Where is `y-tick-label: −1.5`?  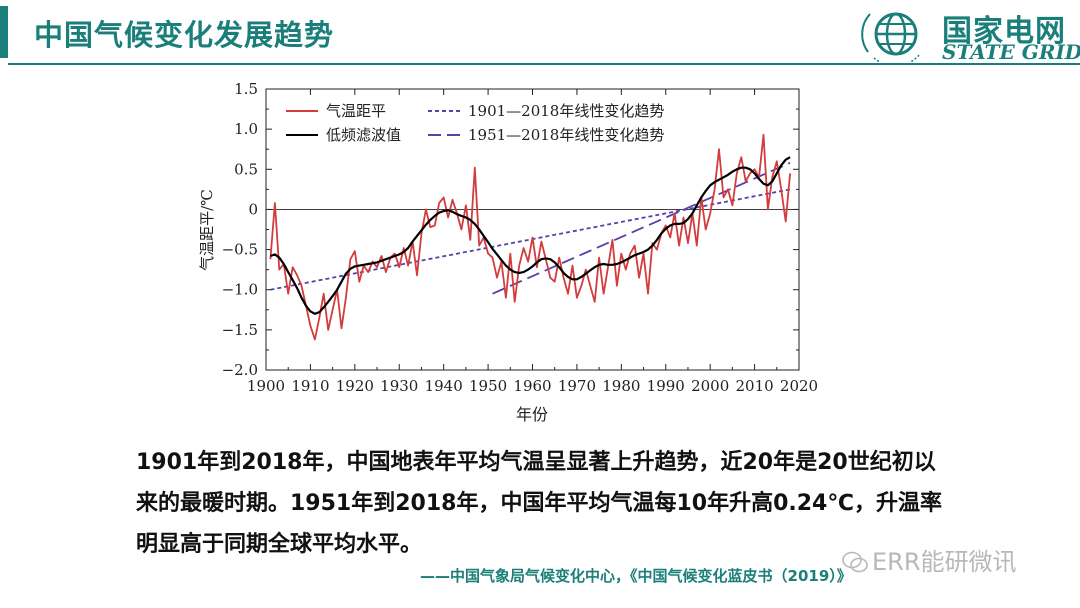
y-tick-label: −1.5 is located at coordinates (240, 330).